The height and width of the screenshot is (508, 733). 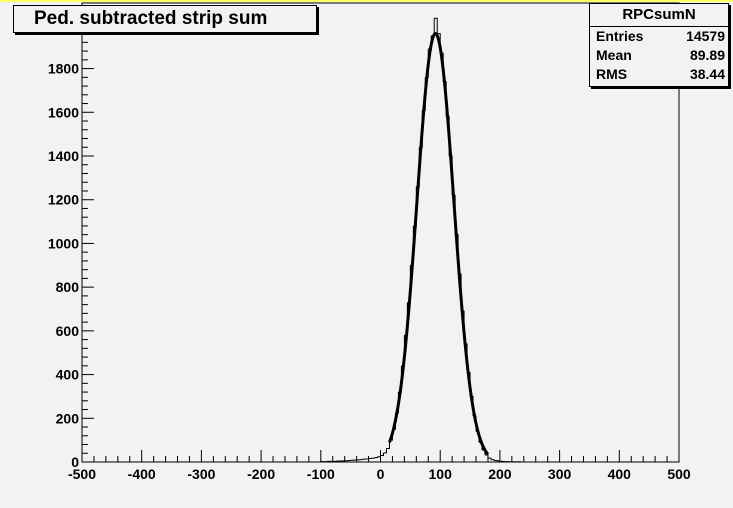 I want to click on x-tick-label: 500, so click(x=679, y=474).